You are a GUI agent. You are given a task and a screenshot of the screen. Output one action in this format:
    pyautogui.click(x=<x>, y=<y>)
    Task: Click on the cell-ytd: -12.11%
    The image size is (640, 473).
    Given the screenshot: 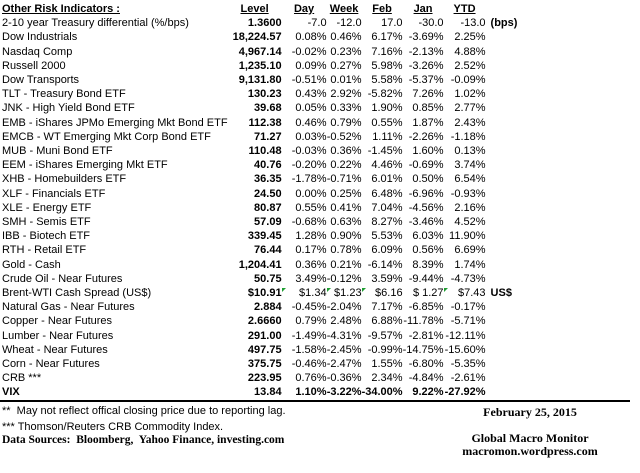 What is the action you would take?
    pyautogui.click(x=464, y=336)
    